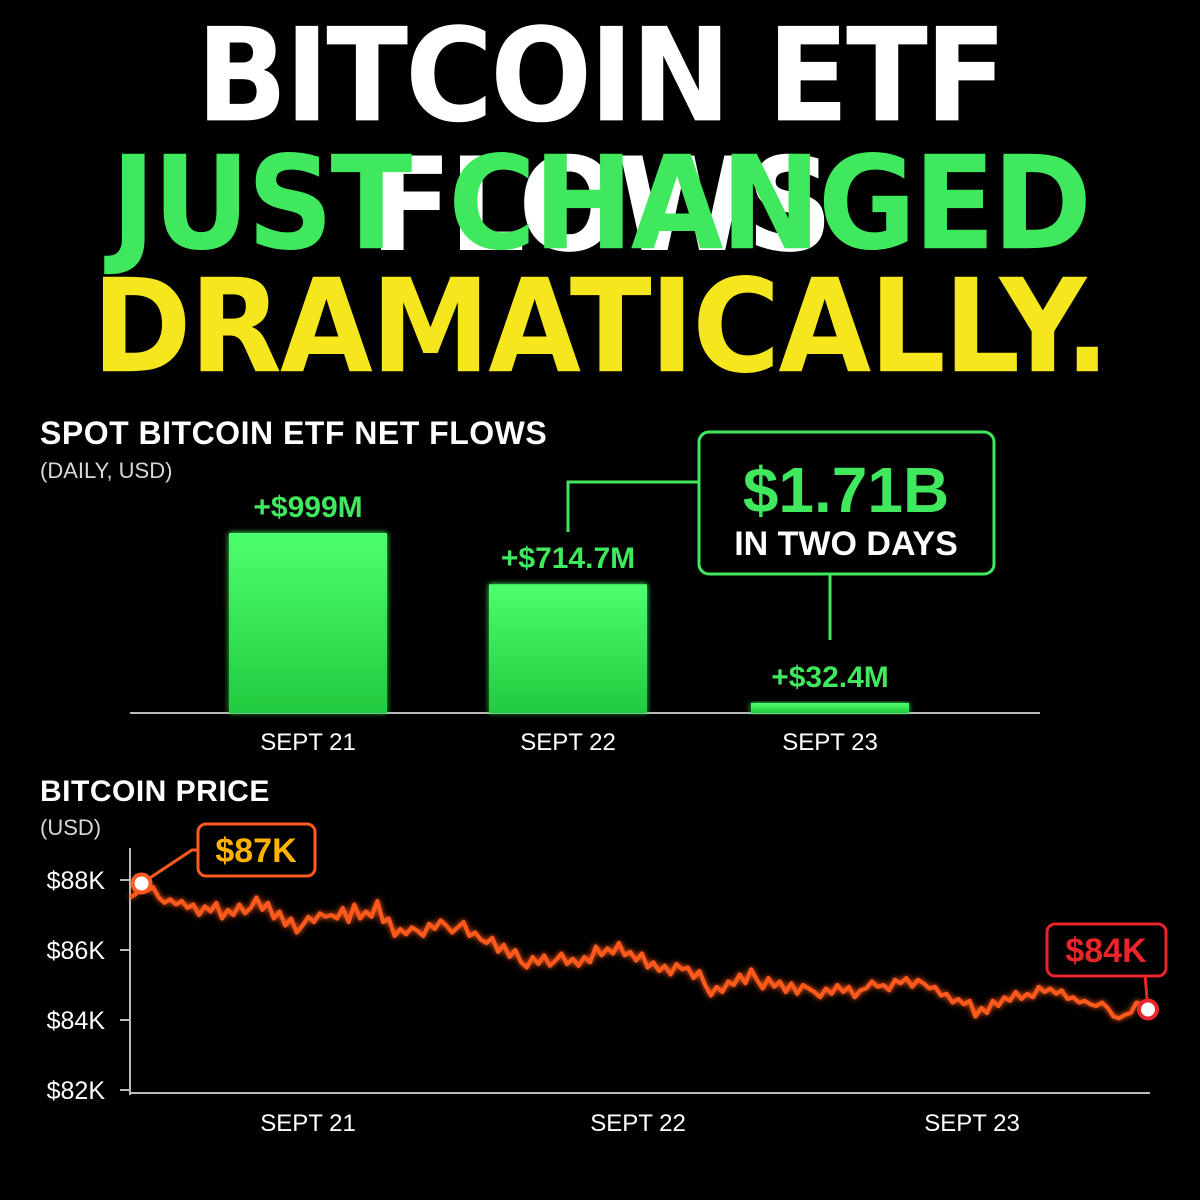 This screenshot has height=1200, width=1200. What do you see at coordinates (106, 470) in the screenshot?
I see `bar-chart-subtitle: (DAILY, USD)` at bounding box center [106, 470].